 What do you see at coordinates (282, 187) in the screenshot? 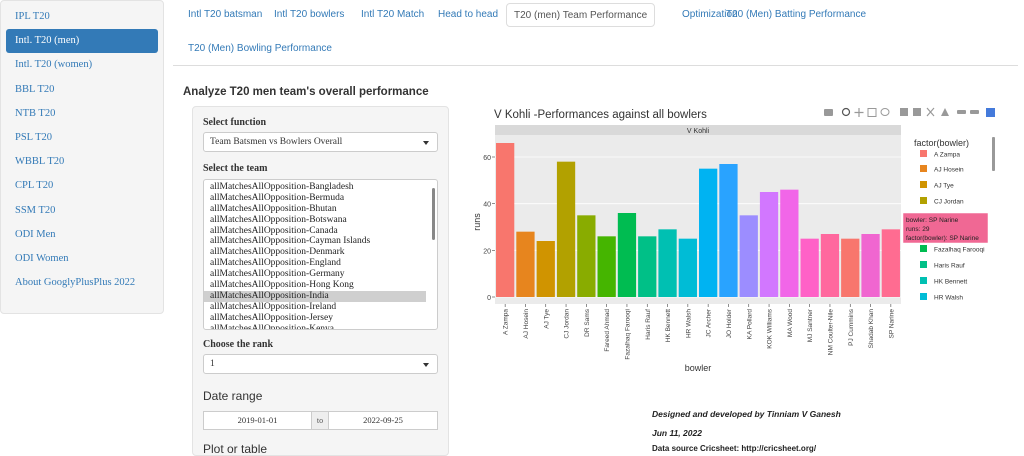
I see `team-option: allMatchesAllOpposition-Bangladesh` at bounding box center [282, 187].